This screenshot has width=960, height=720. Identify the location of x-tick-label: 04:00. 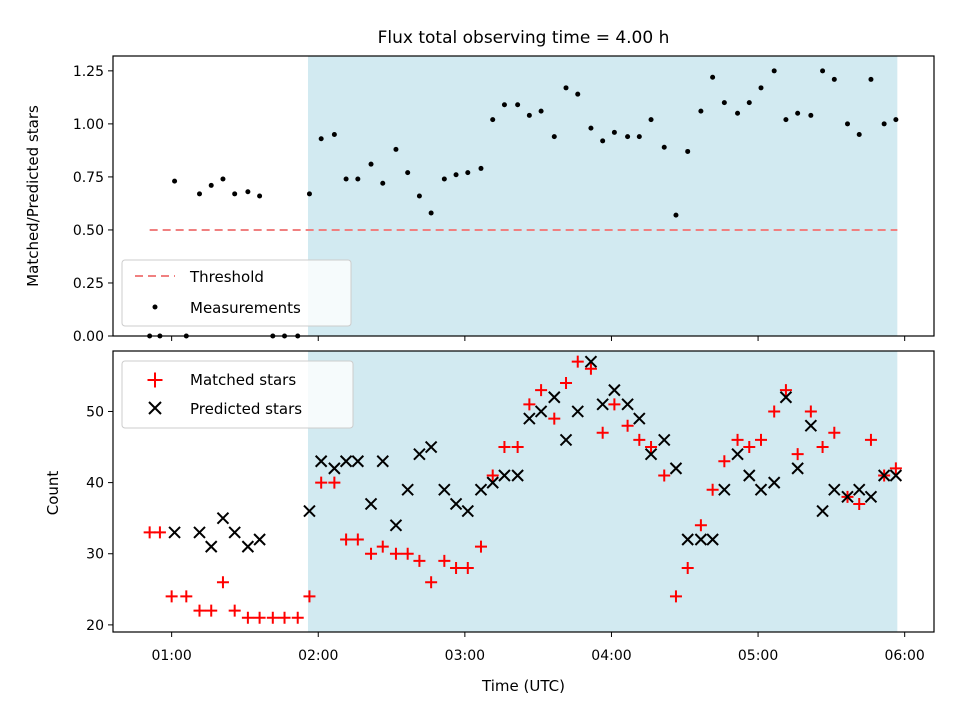
(611, 656).